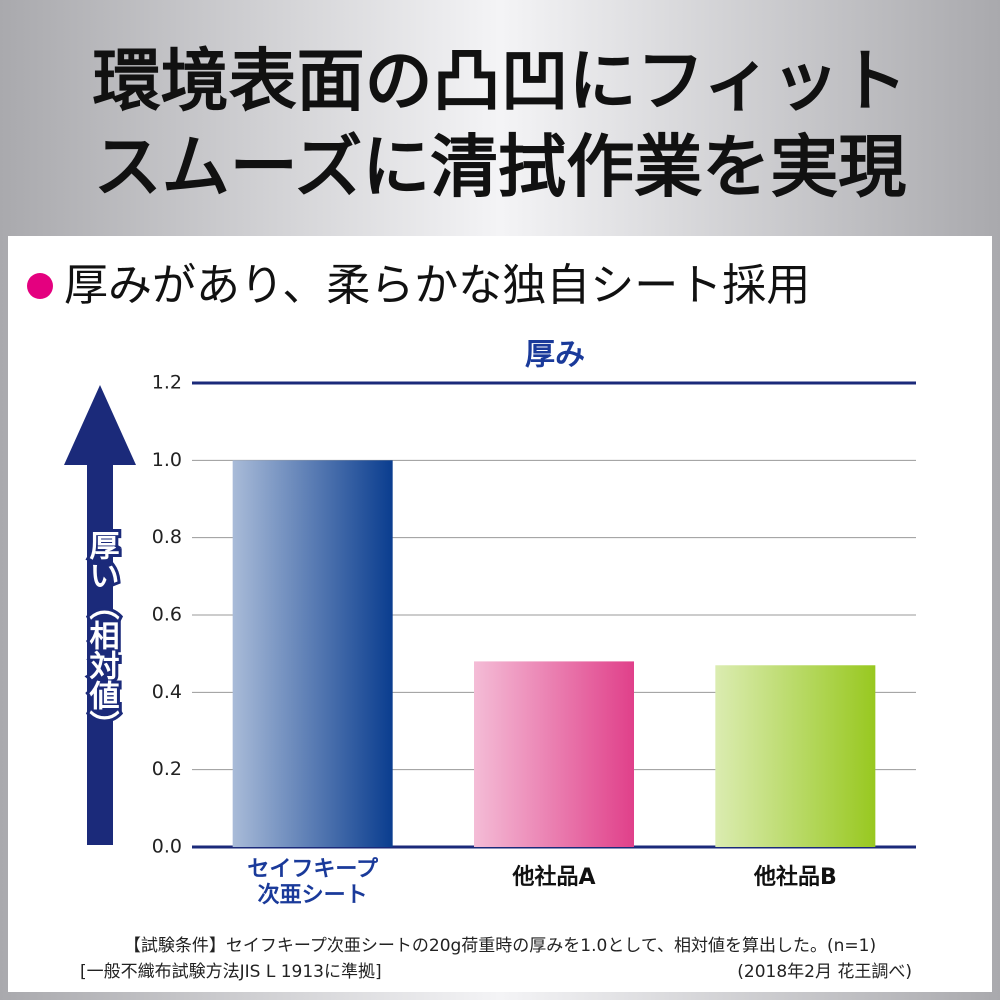  I want to click on x-tick-label: 他社品B, so click(795, 877).